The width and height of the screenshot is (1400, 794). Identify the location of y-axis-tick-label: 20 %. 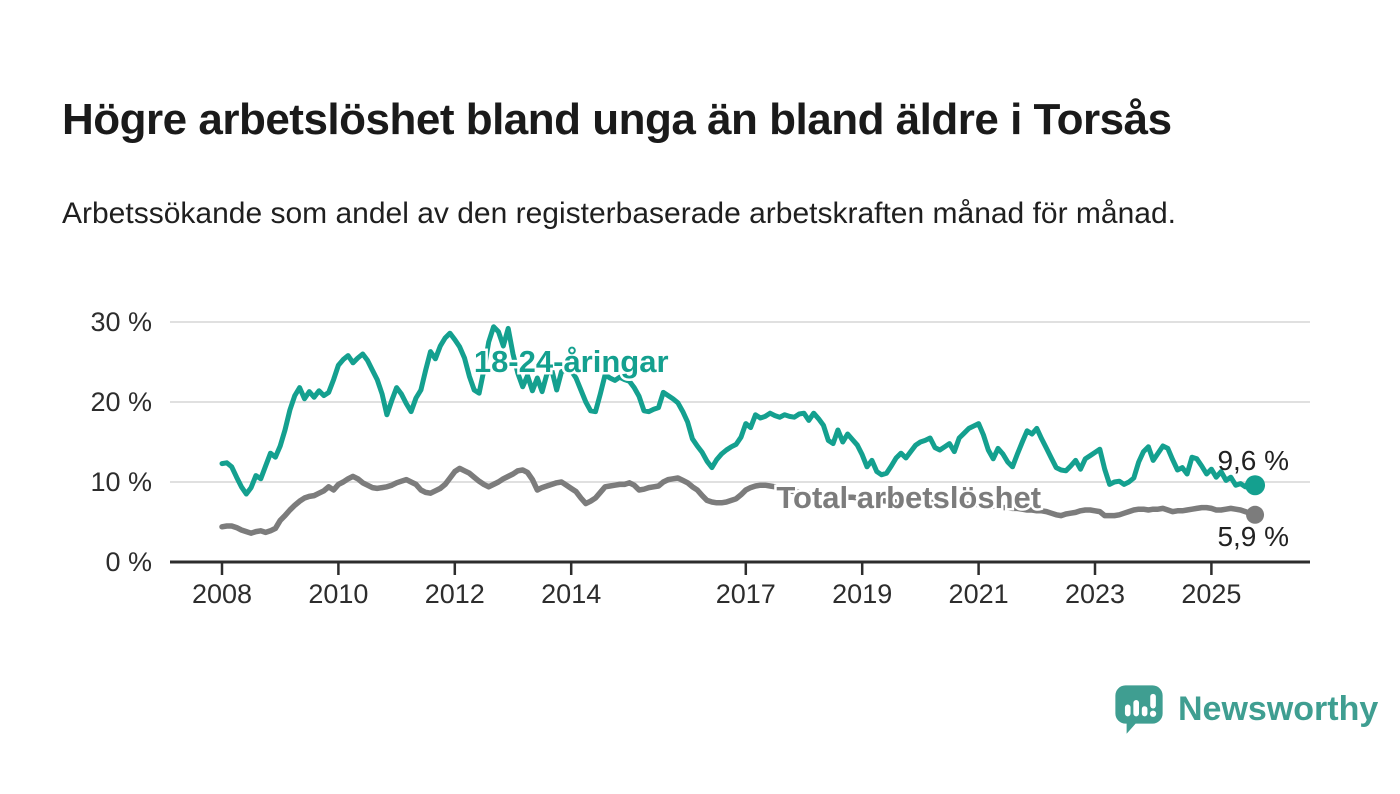
(121, 402).